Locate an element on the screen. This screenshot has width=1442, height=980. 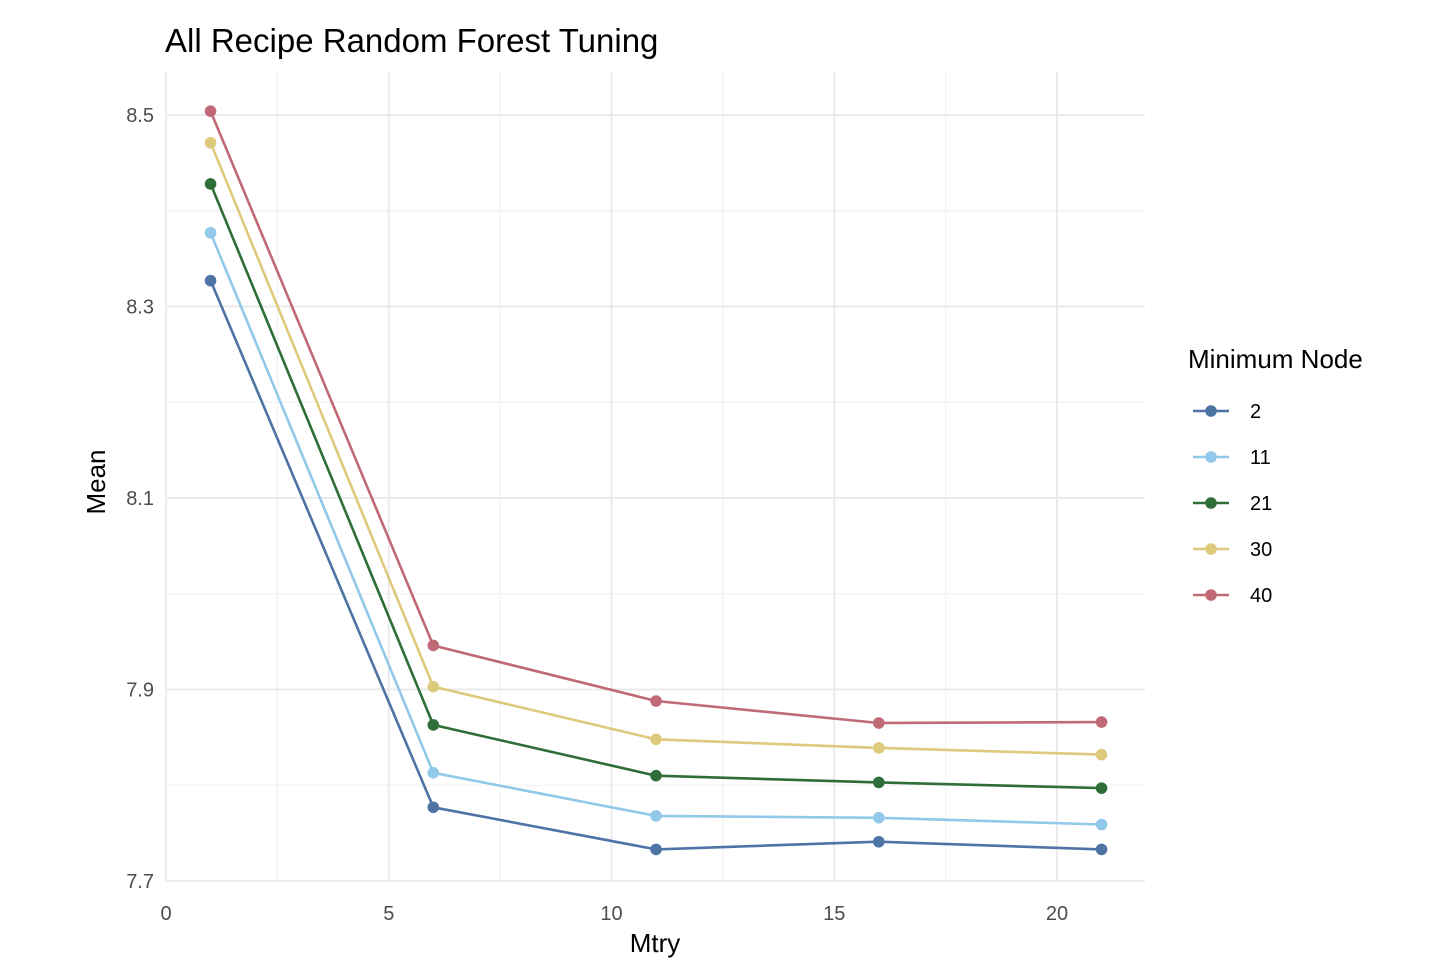
legend-item: 30 is located at coordinates (1232, 550).